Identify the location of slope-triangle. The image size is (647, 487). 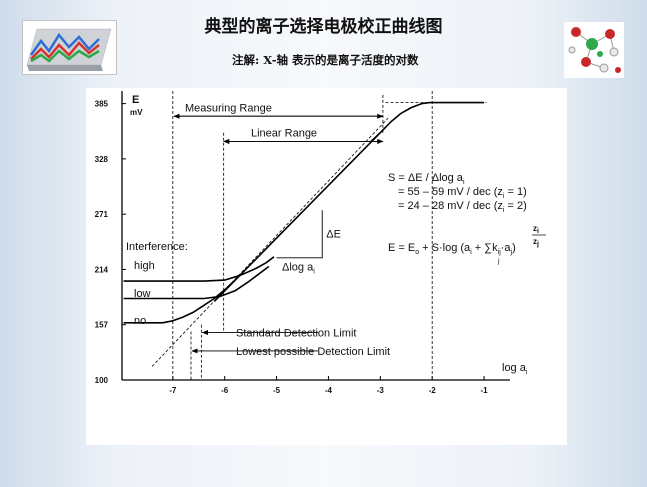
(299, 234).